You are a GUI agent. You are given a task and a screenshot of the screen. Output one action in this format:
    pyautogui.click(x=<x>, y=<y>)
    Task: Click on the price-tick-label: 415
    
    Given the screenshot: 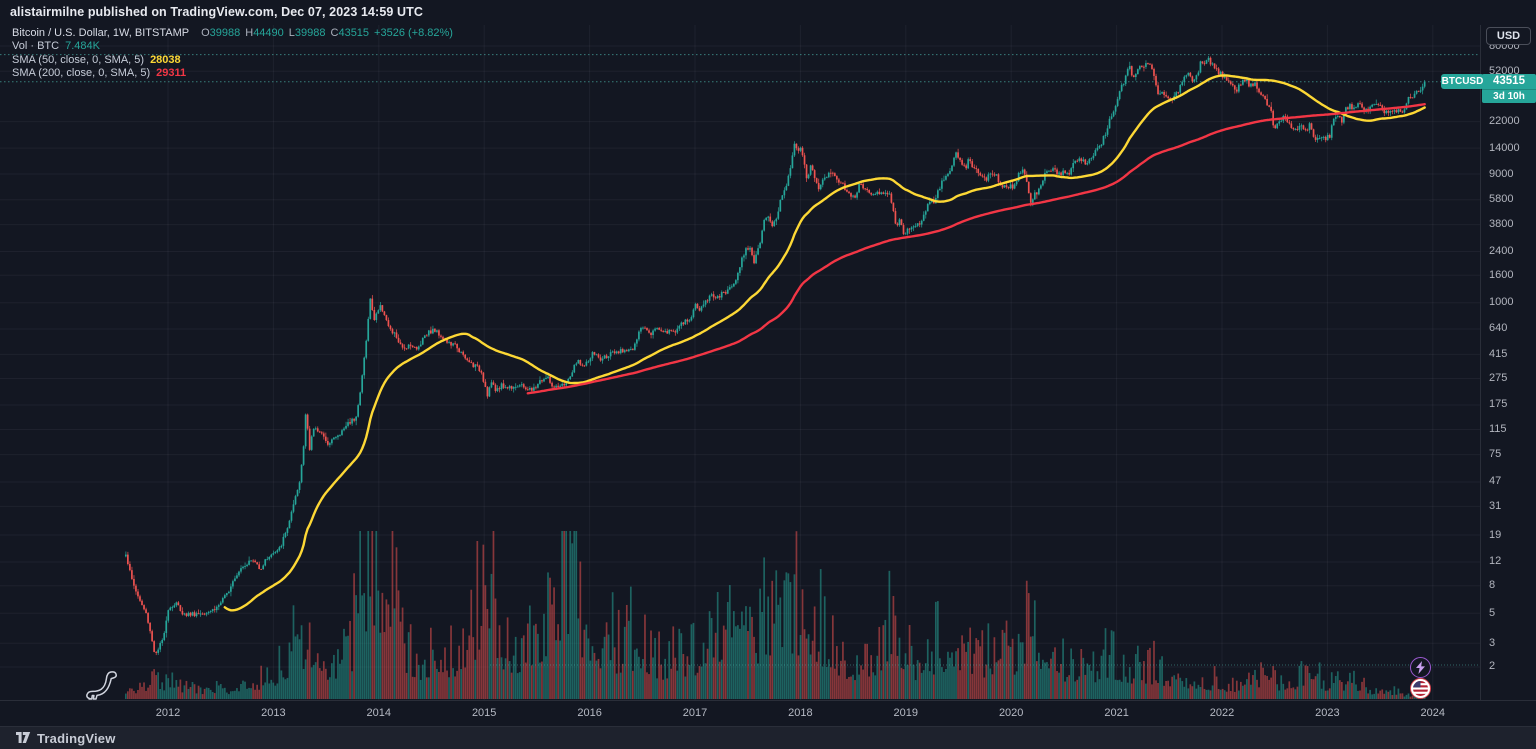 What is the action you would take?
    pyautogui.click(x=1498, y=353)
    